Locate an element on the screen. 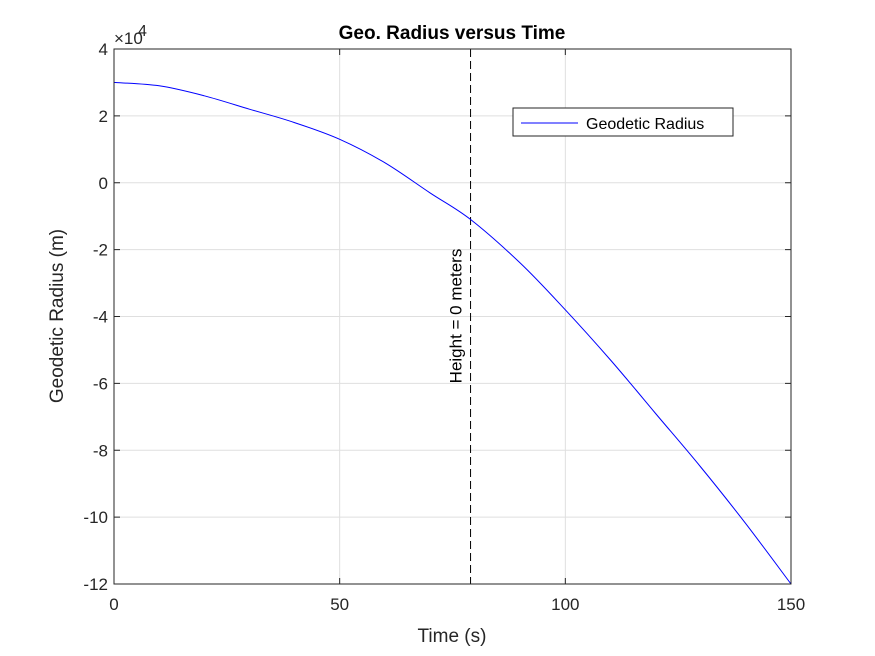  y-tick-label: -6 is located at coordinates (100, 383).